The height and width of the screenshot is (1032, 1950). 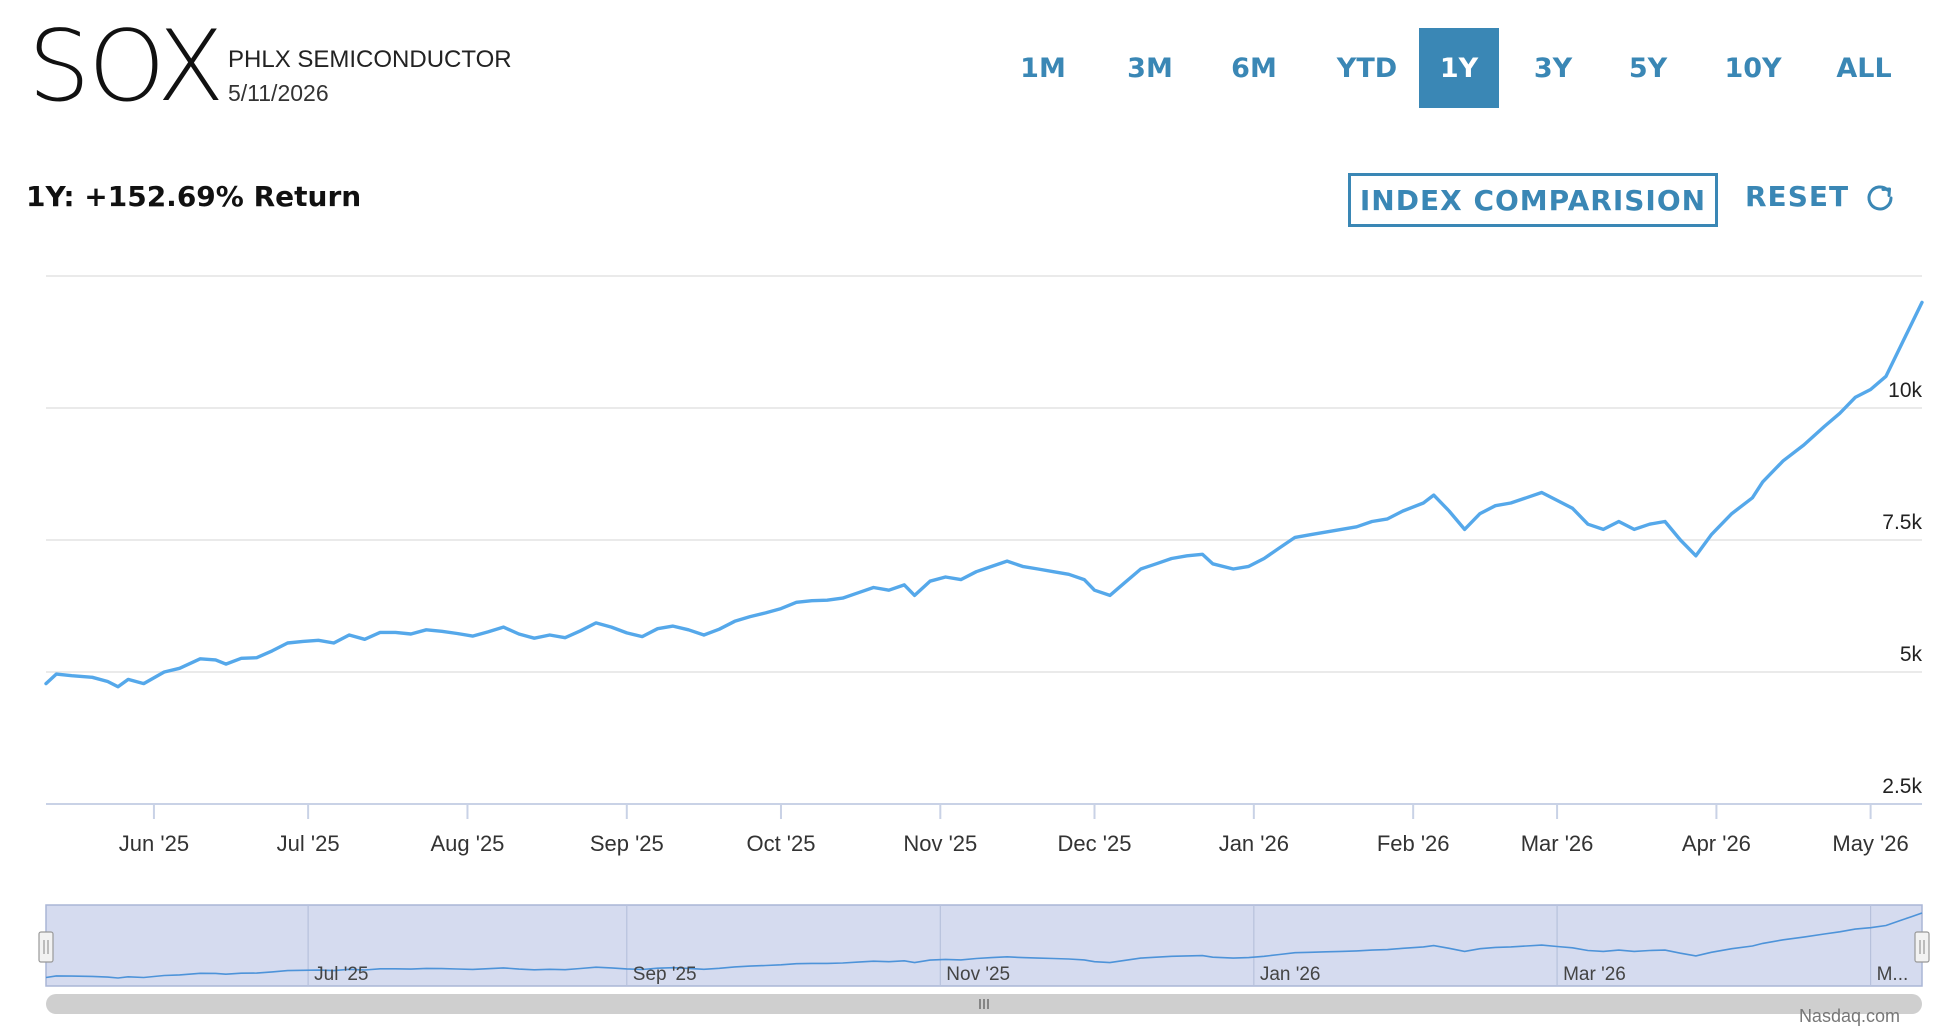 I want to click on x-tick-label: Oct '25, so click(x=780, y=843).